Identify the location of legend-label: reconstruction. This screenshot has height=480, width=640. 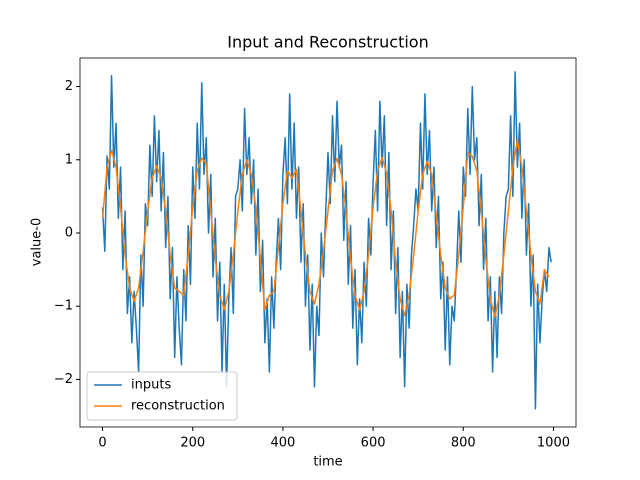
(178, 406).